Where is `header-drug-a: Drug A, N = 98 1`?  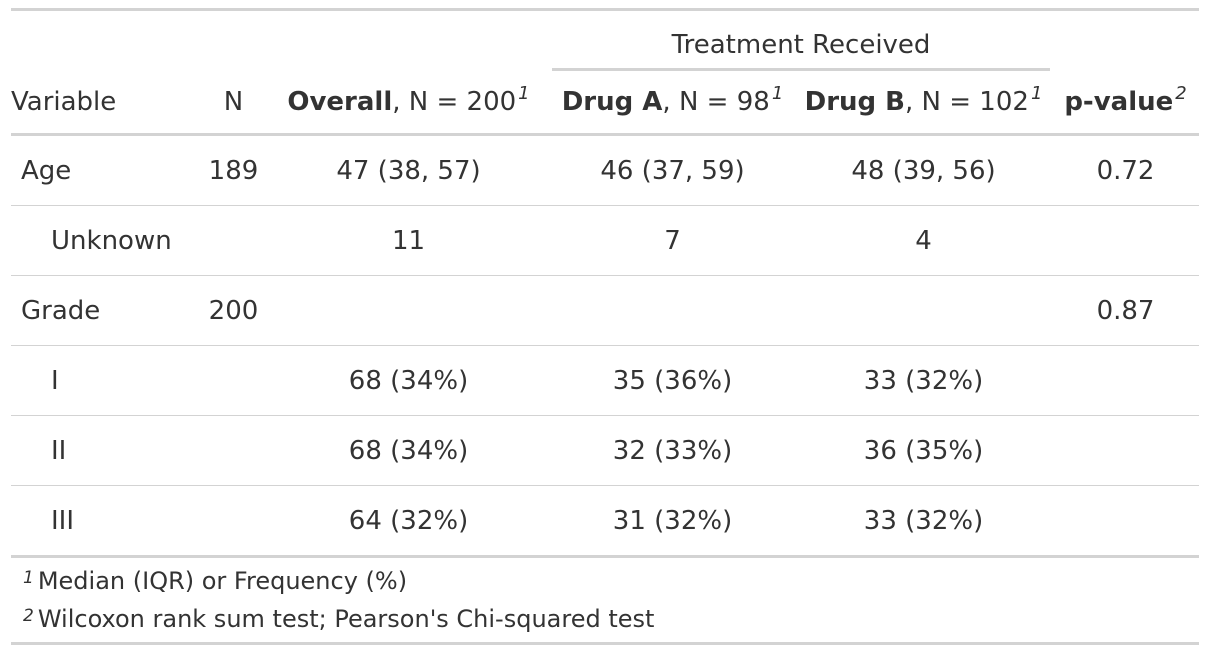 header-drug-a: Drug A, N = 98 1 is located at coordinates (672, 103).